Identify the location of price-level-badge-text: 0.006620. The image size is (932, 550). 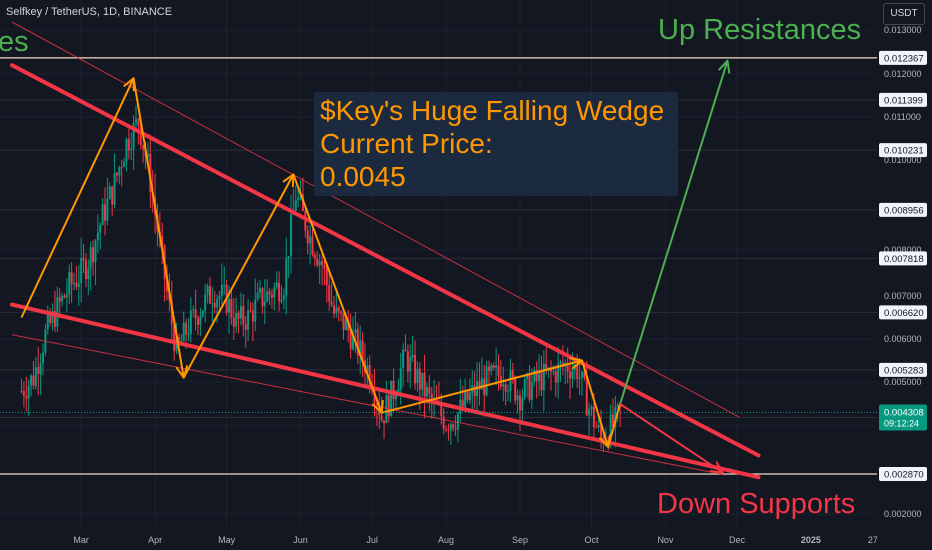
(904, 313).